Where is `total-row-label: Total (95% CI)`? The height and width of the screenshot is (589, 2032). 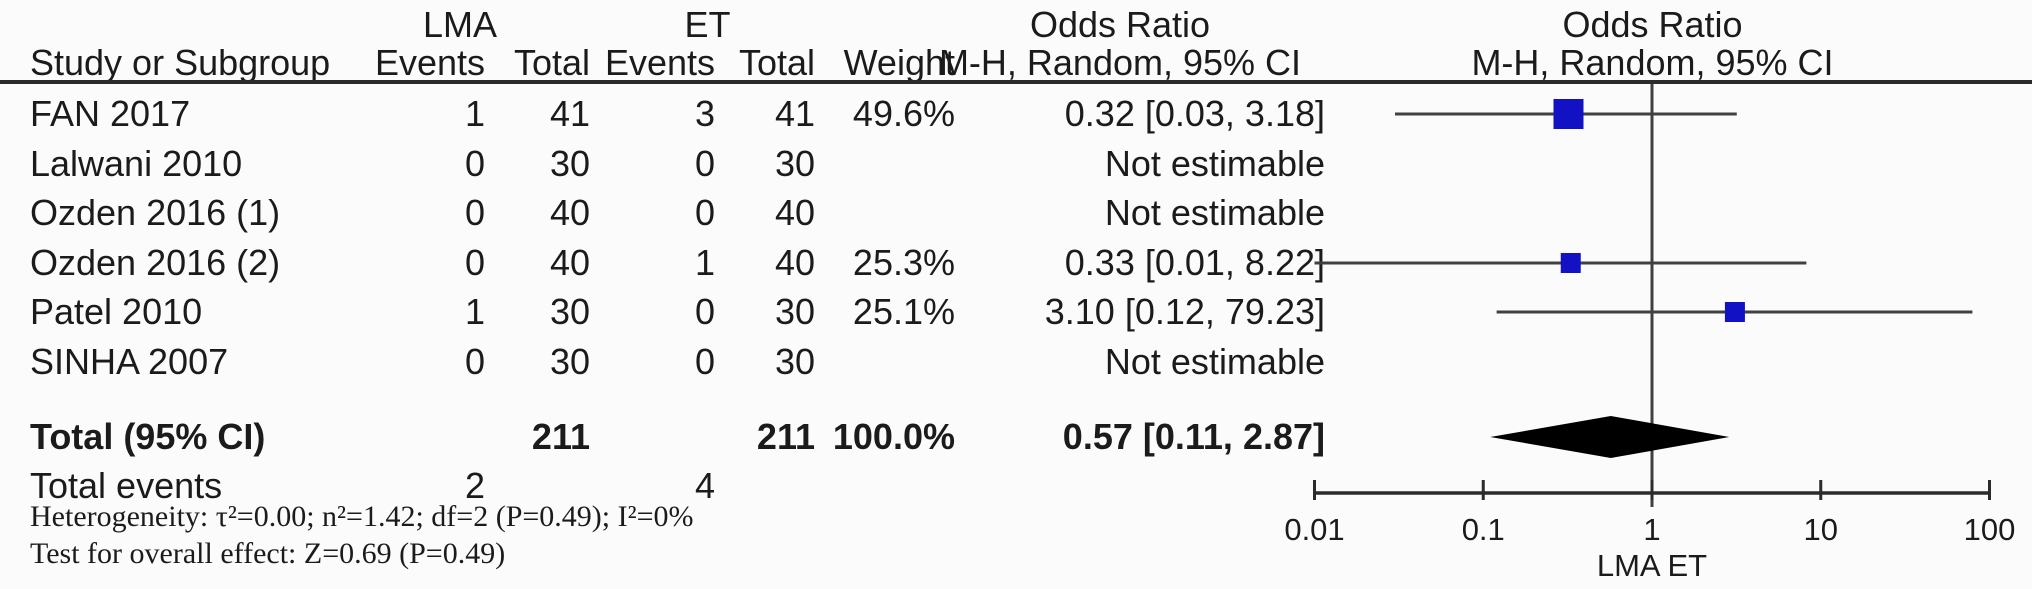
total-row-label: Total (95% CI) is located at coordinates (148, 436).